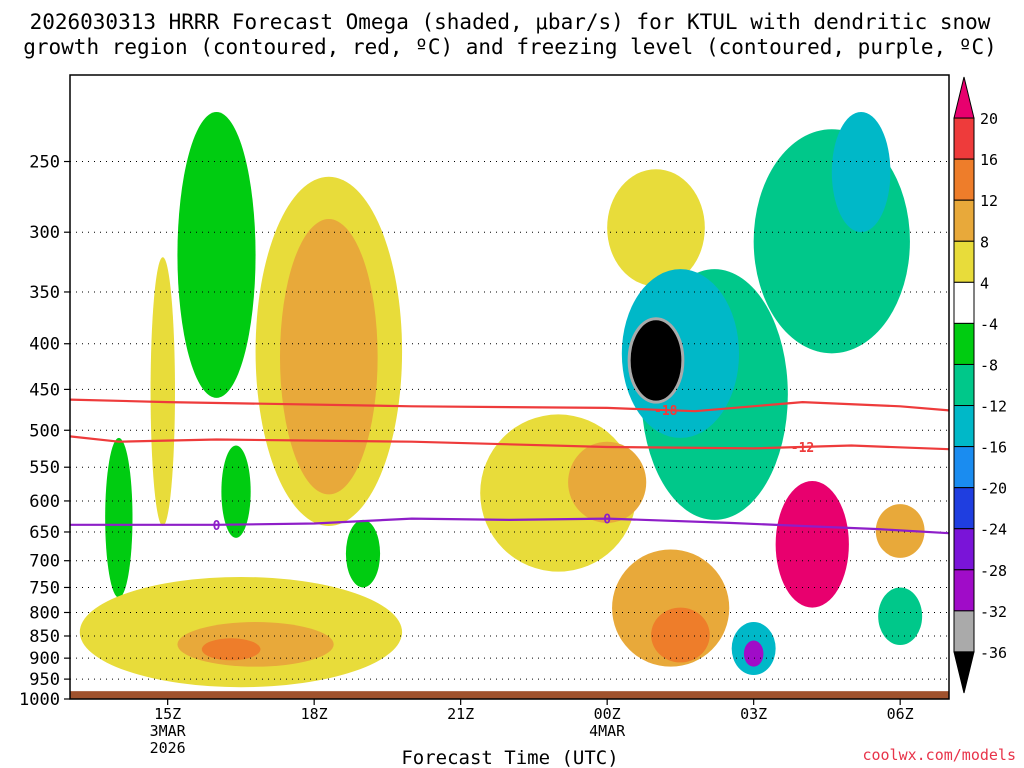  I want to click on contour-label-dgz-top: -18, so click(666, 411).